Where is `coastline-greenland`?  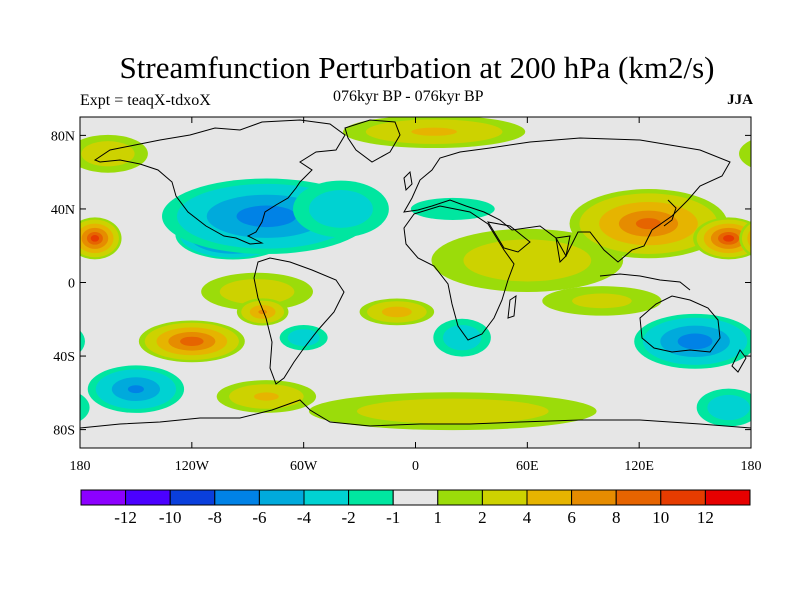
coastline-greenland is located at coordinates (372, 141).